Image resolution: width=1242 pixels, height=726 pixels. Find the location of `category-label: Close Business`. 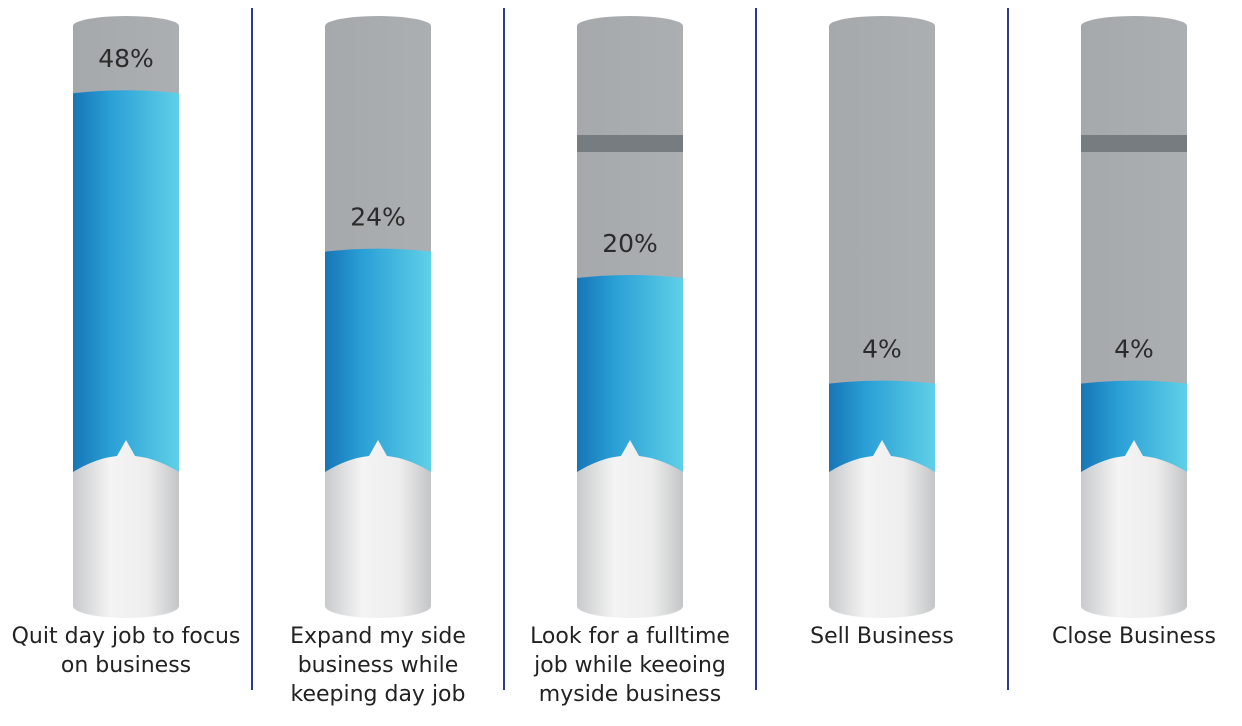

category-label: Close Business is located at coordinates (1134, 636).